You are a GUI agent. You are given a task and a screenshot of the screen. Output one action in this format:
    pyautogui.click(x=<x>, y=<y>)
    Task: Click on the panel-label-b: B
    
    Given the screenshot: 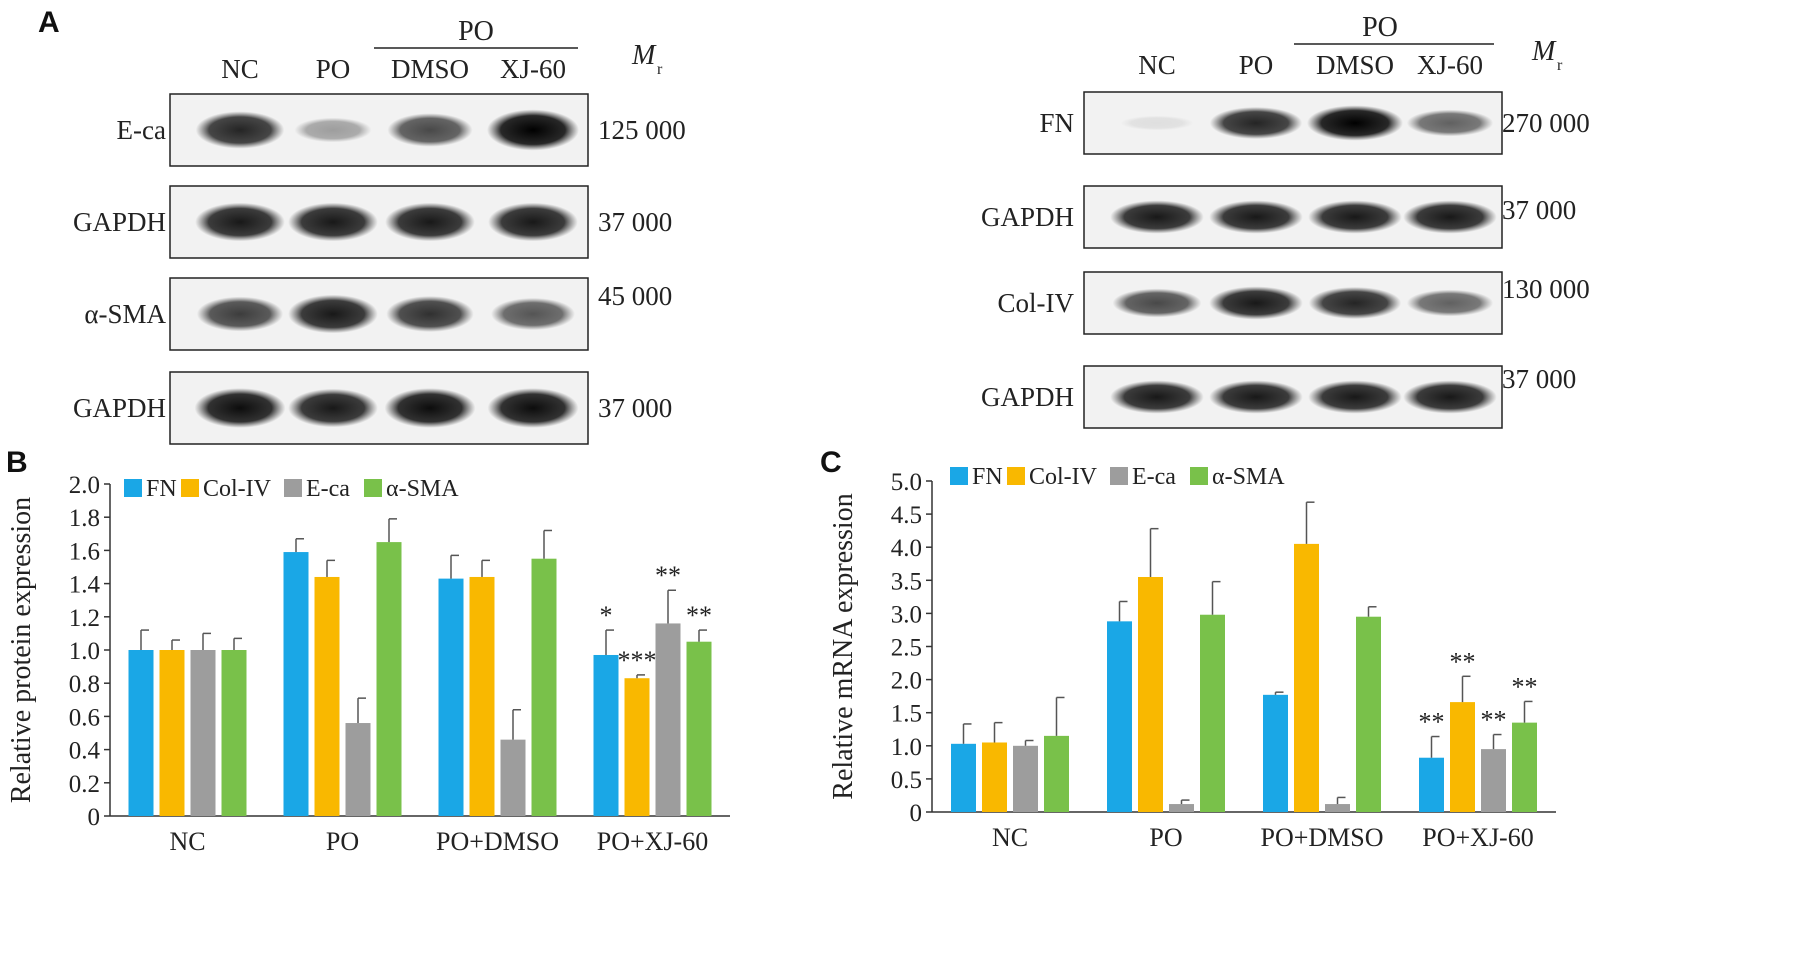 What is the action you would take?
    pyautogui.click(x=17, y=462)
    